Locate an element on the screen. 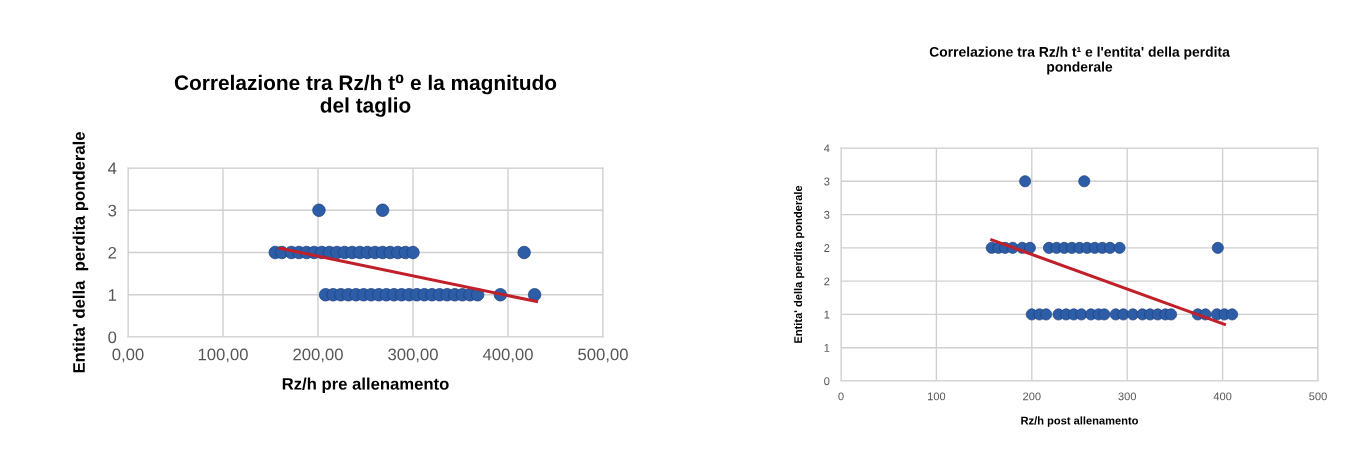  x-tick-label: 300,00 is located at coordinates (413, 355).